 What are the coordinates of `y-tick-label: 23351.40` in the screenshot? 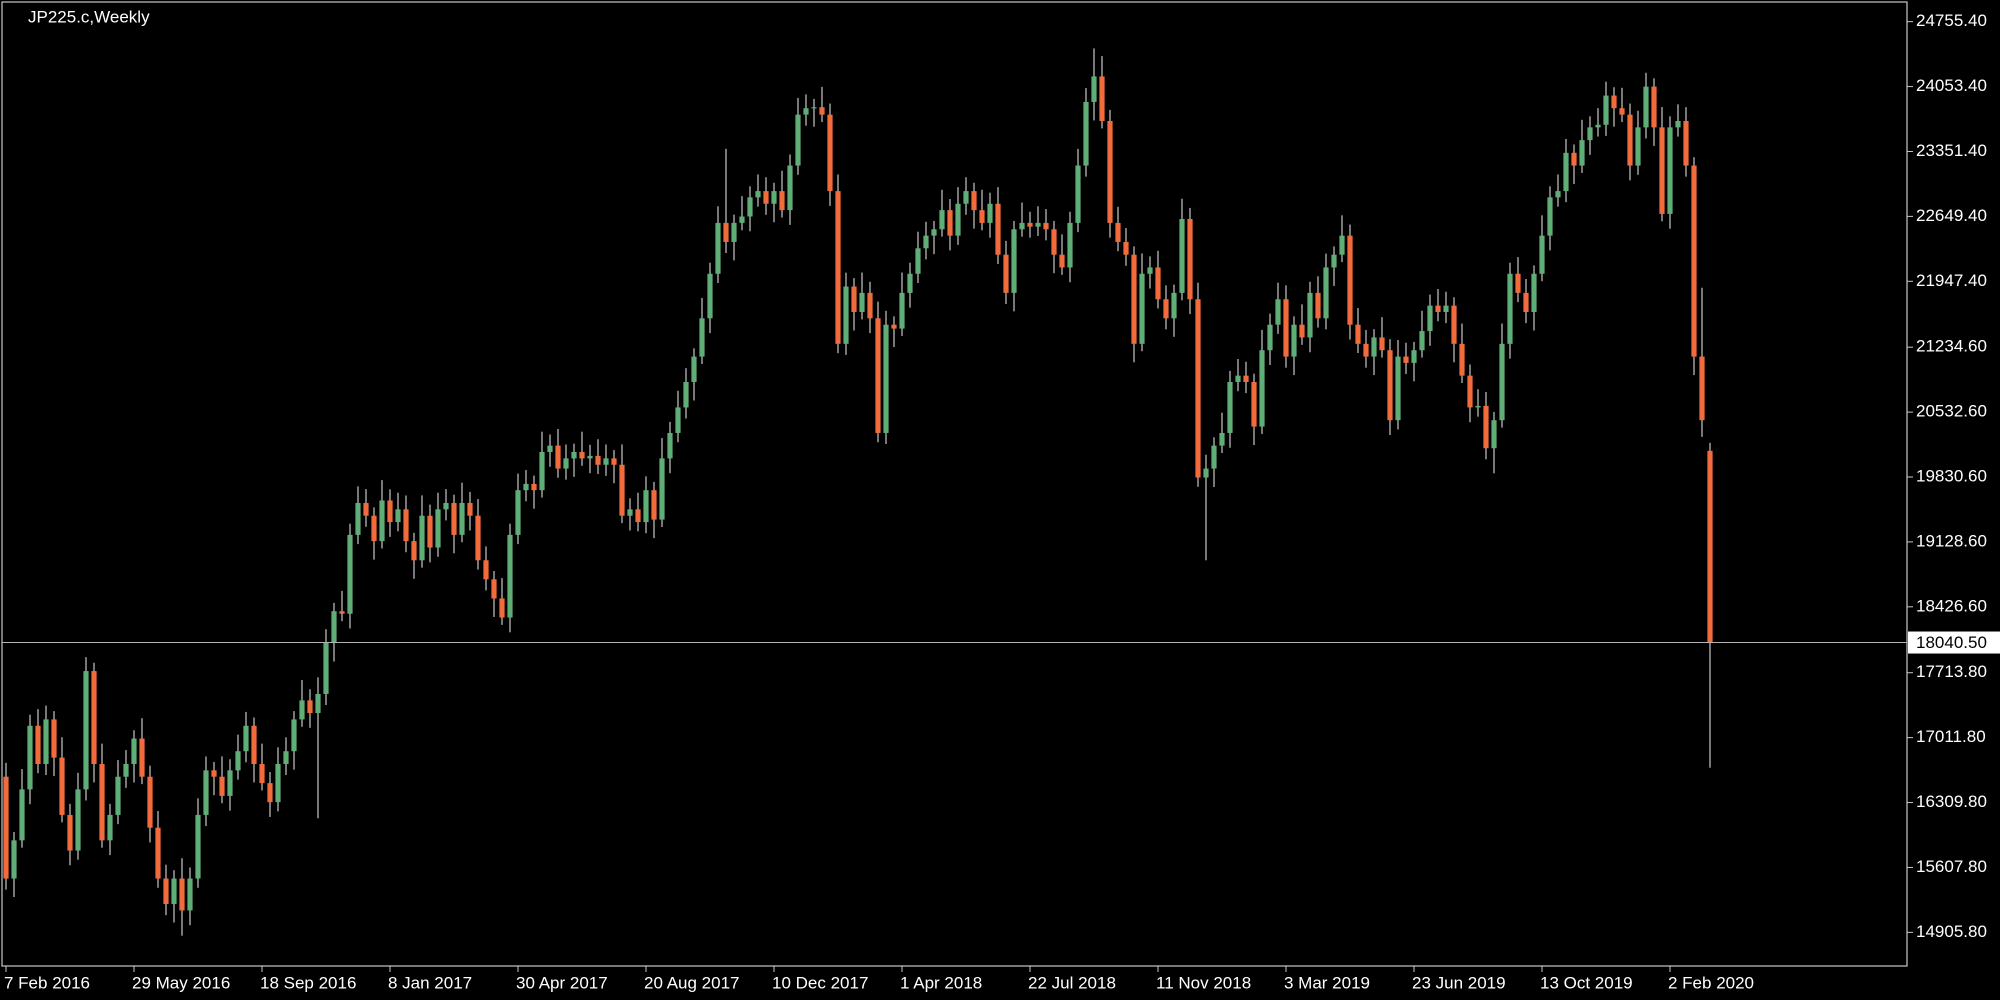 It's located at (1951, 150).